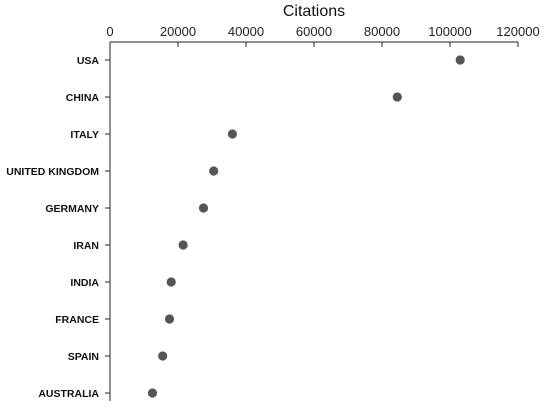 This screenshot has height=412, width=550. I want to click on category-label: AUSTRALIA, so click(68, 394).